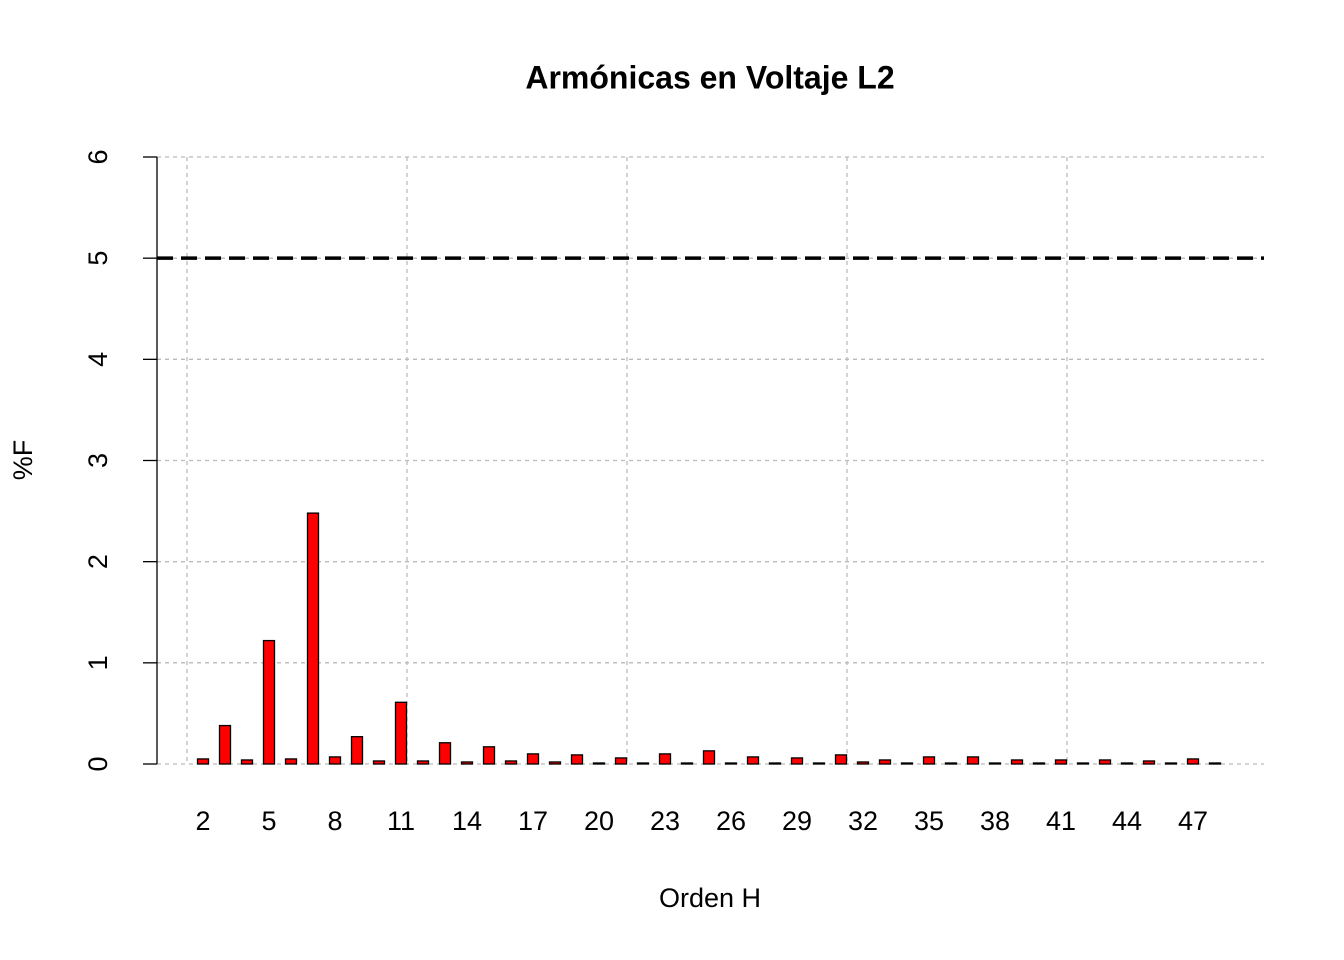 The height and width of the screenshot is (960, 1344). I want to click on x-tick-label: 47, so click(1193, 821).